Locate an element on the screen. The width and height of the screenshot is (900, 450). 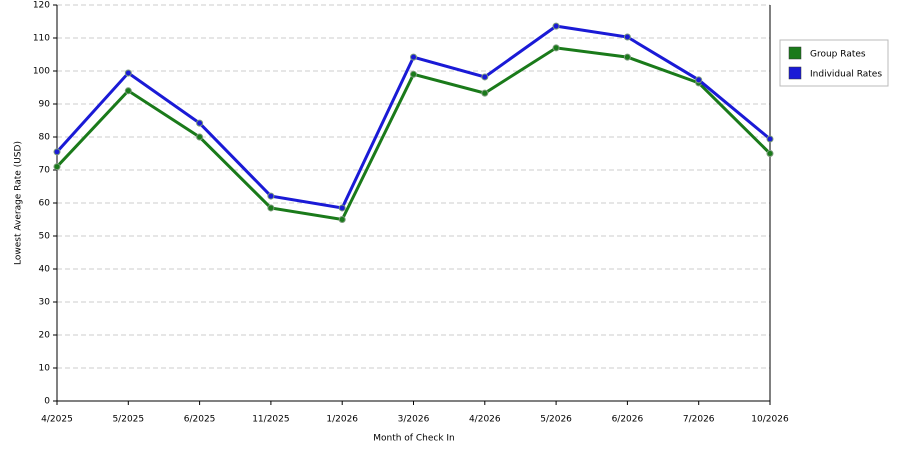
y-axis-title: Lowest Average Rate (USD) is located at coordinates (19, 203).